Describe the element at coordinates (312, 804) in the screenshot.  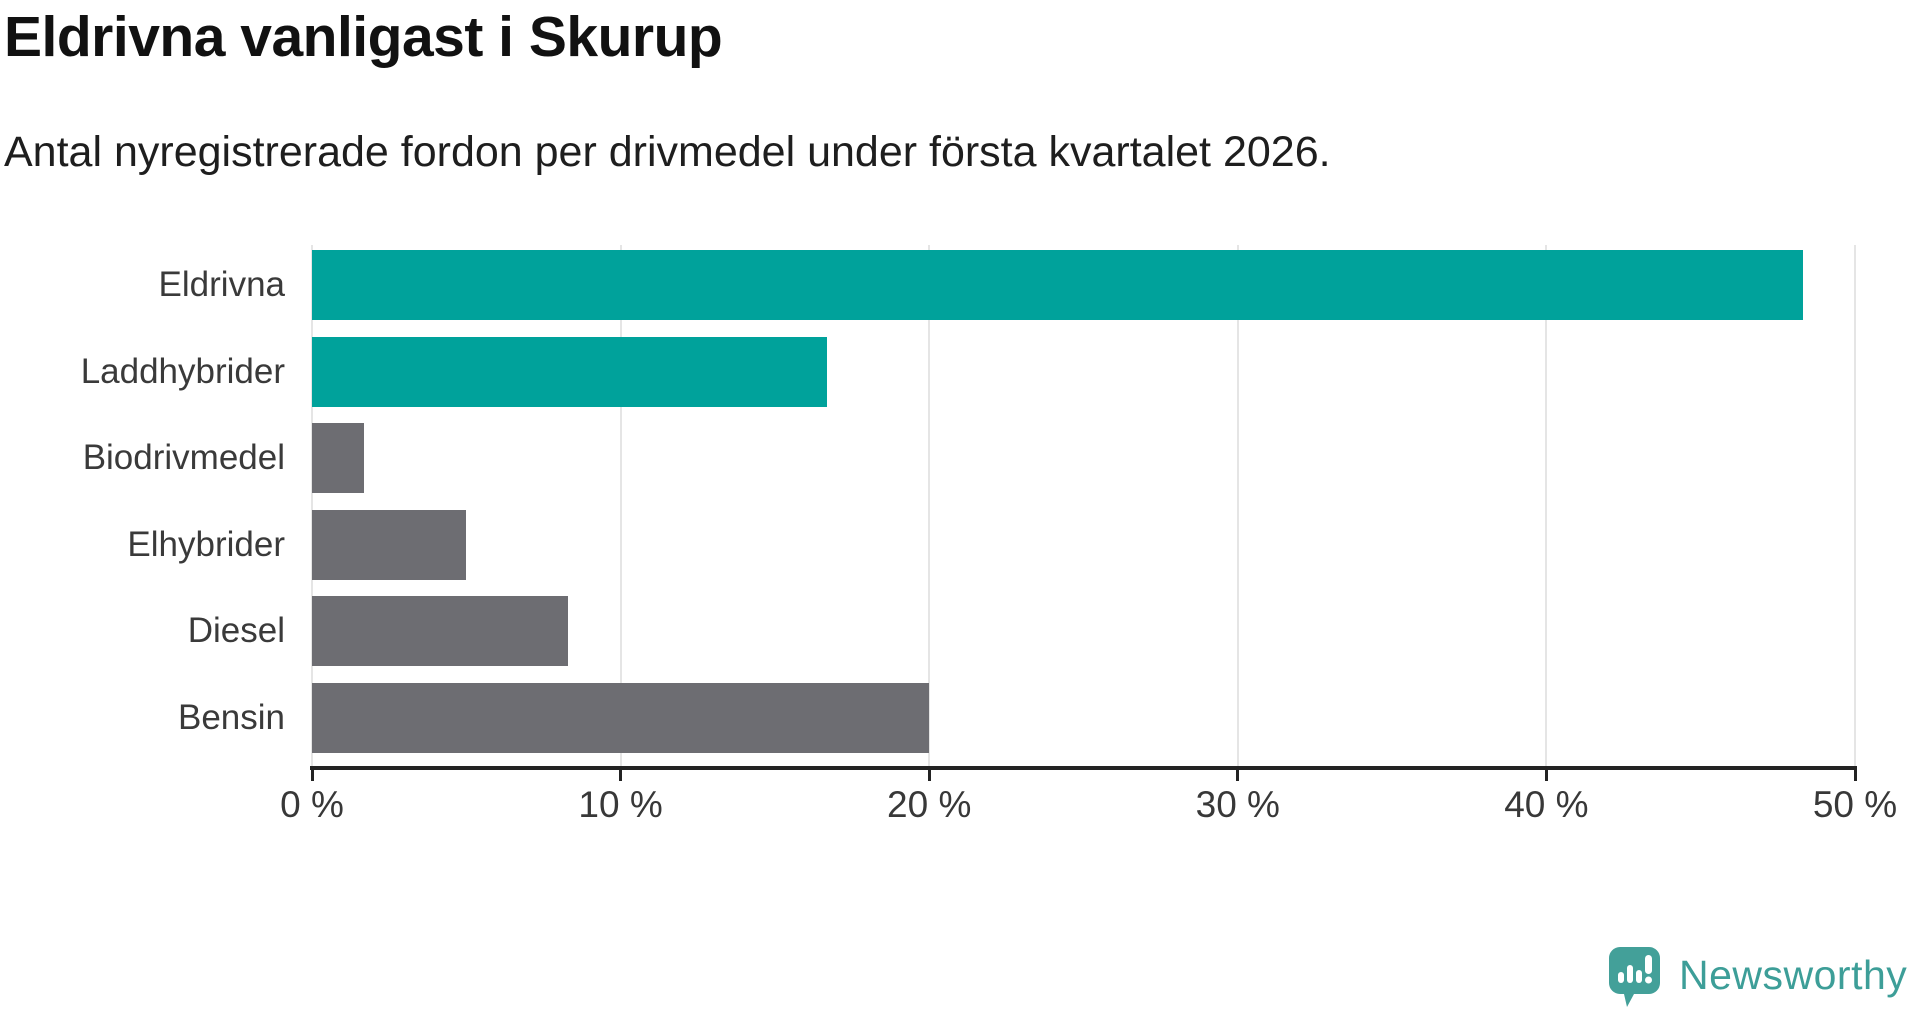
I see `axis-tick-label: 0 %` at that location.